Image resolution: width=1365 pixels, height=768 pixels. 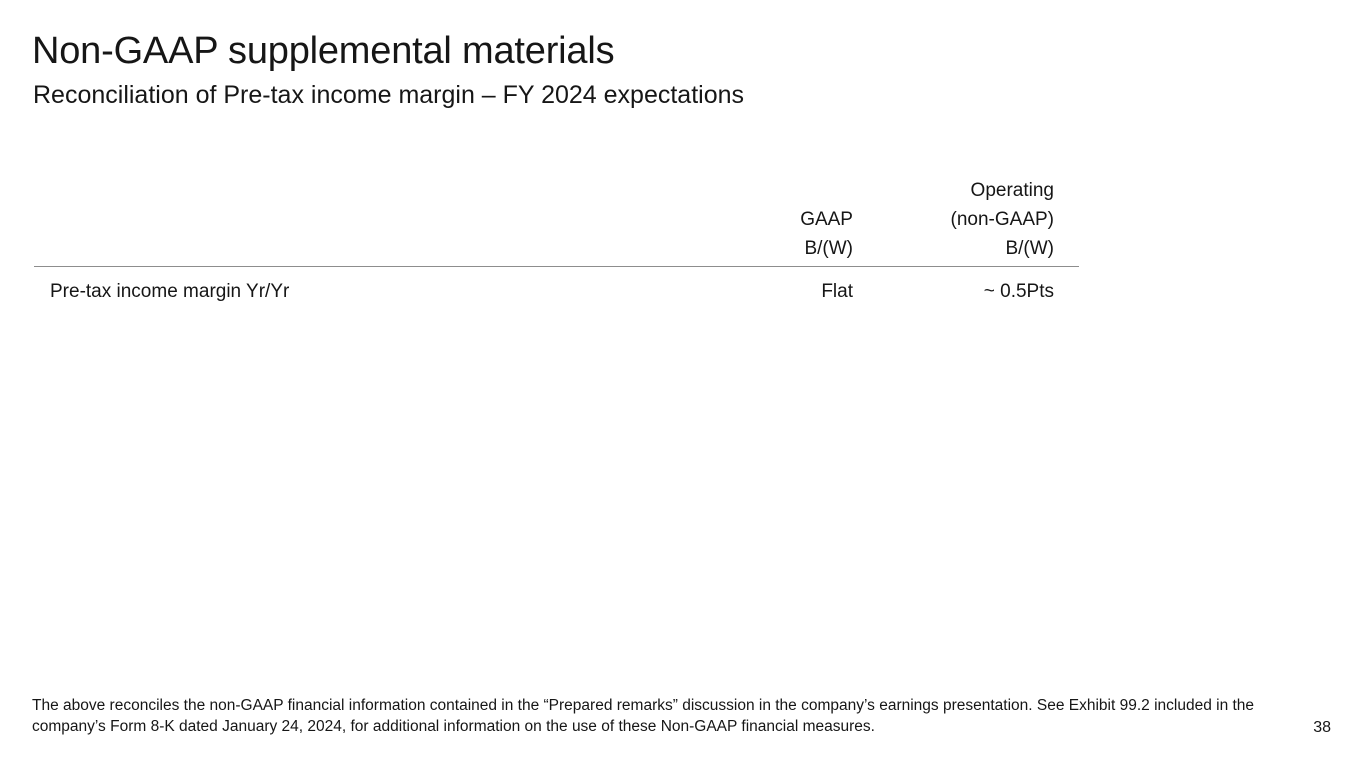 What do you see at coordinates (828, 248) in the screenshot?
I see `column-header-gaap-line-3: B/(W)` at bounding box center [828, 248].